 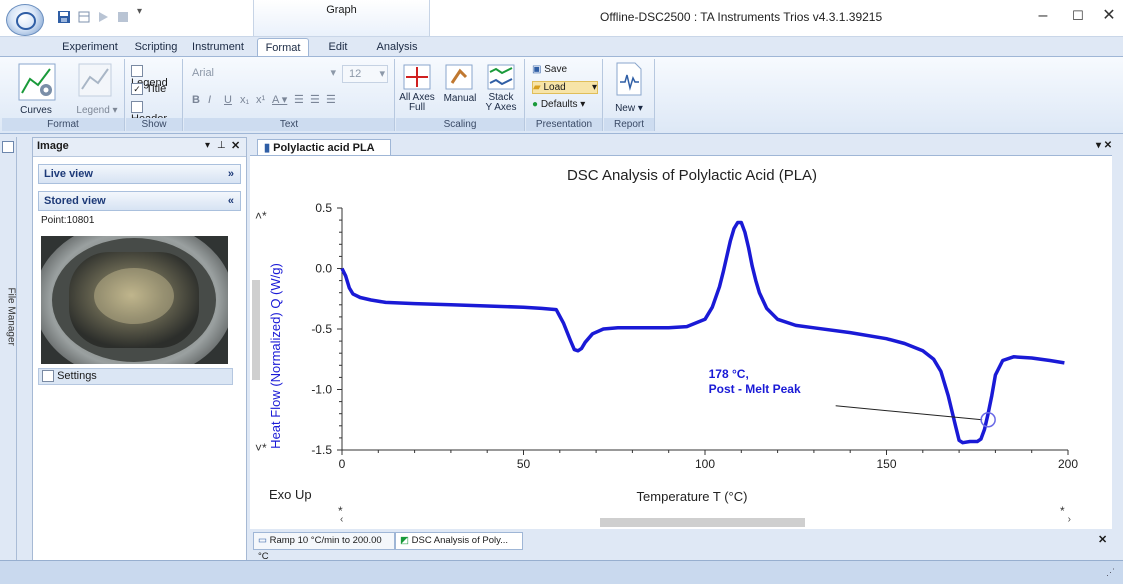 I want to click on panel-dropdown-icon: ▾, so click(x=208, y=145).